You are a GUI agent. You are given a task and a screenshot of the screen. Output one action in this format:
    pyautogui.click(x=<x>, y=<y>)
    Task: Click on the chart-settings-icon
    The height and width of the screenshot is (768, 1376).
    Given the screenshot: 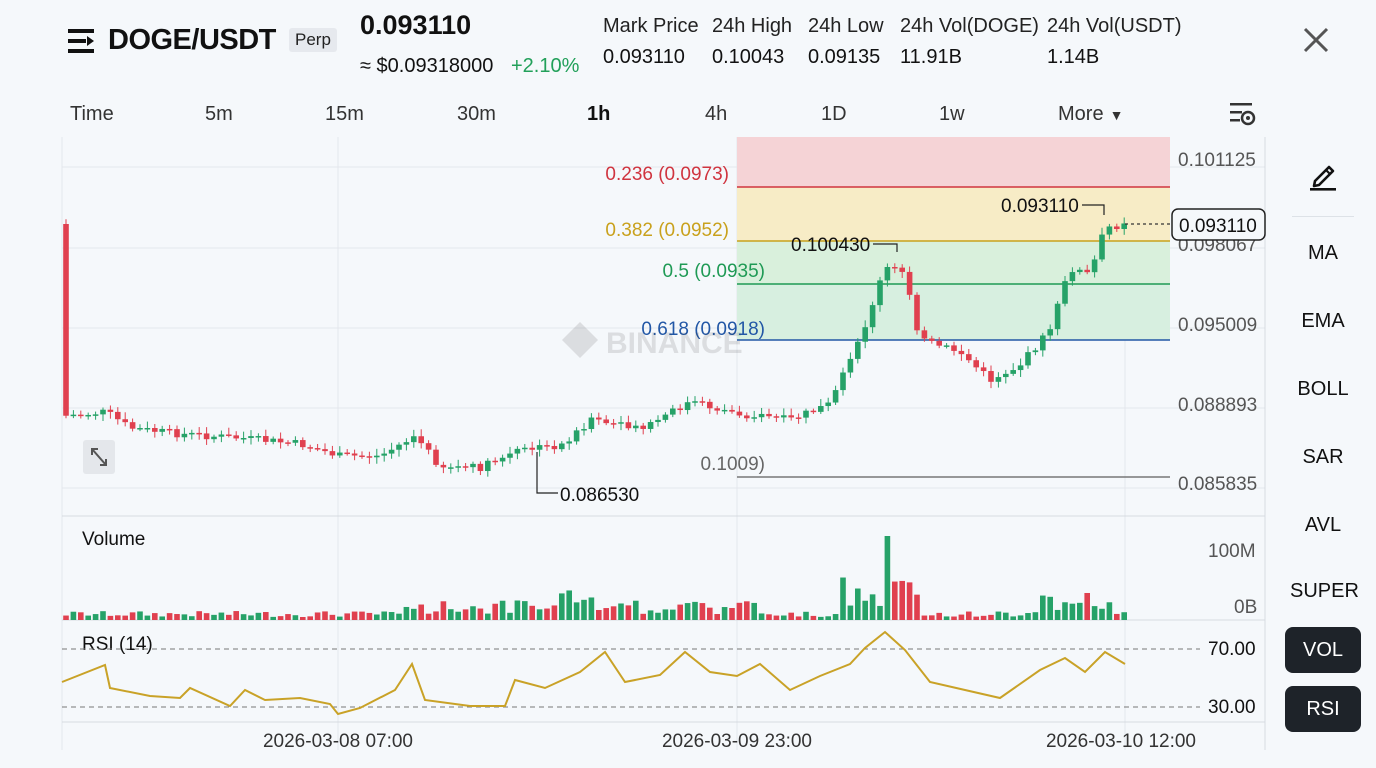 What is the action you would take?
    pyautogui.click(x=1242, y=114)
    